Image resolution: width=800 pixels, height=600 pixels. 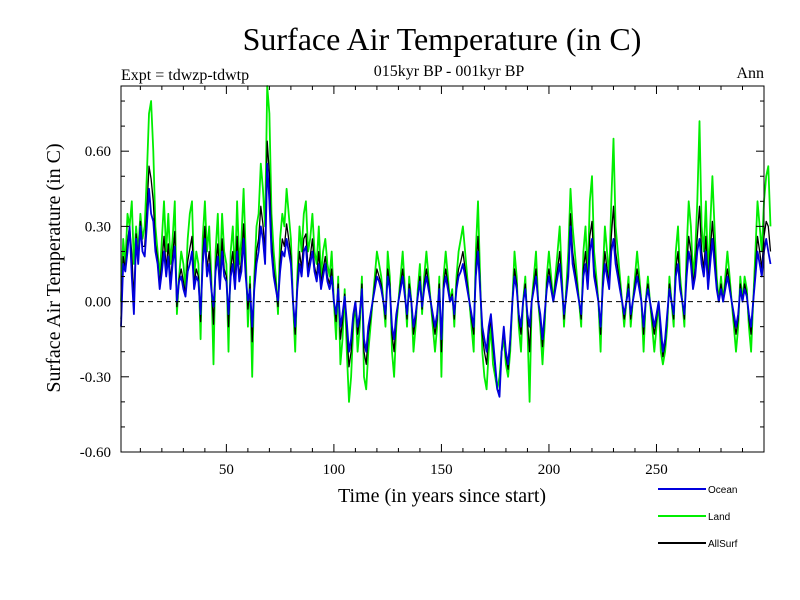 What do you see at coordinates (698, 517) in the screenshot?
I see `legend: Ocean Land AllSurf` at bounding box center [698, 517].